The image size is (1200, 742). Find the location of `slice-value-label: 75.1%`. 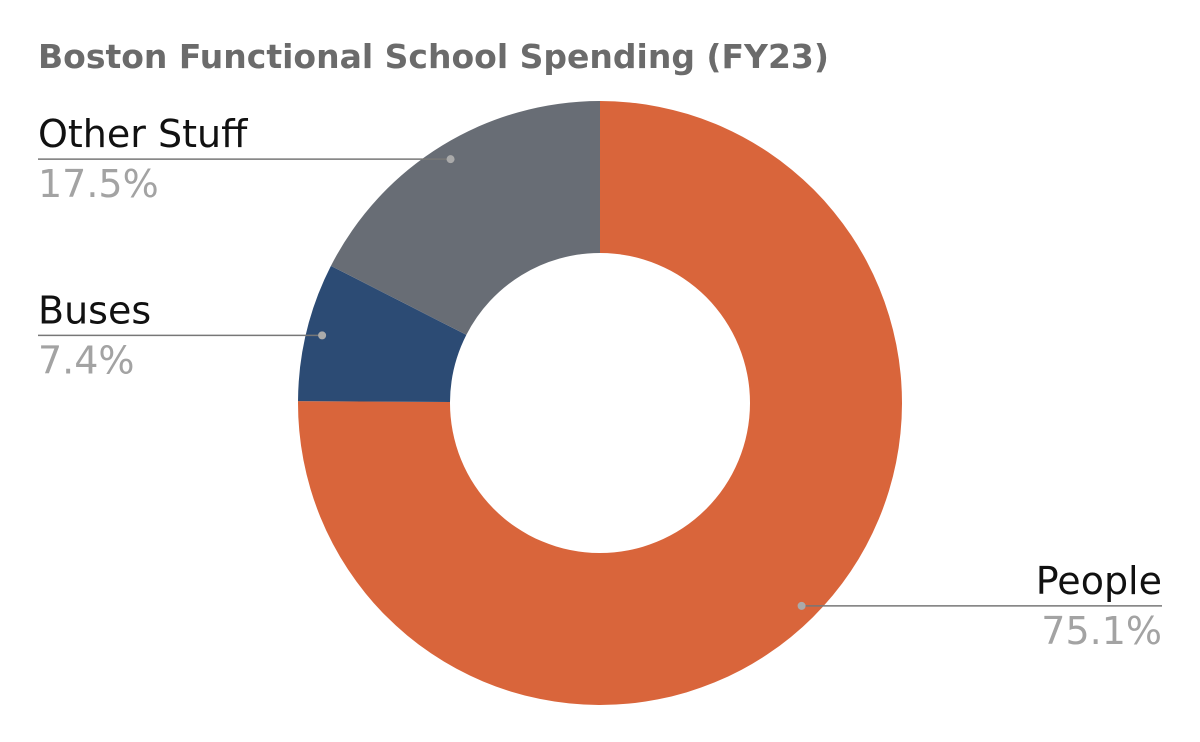

slice-value-label: 75.1% is located at coordinates (1101, 631).